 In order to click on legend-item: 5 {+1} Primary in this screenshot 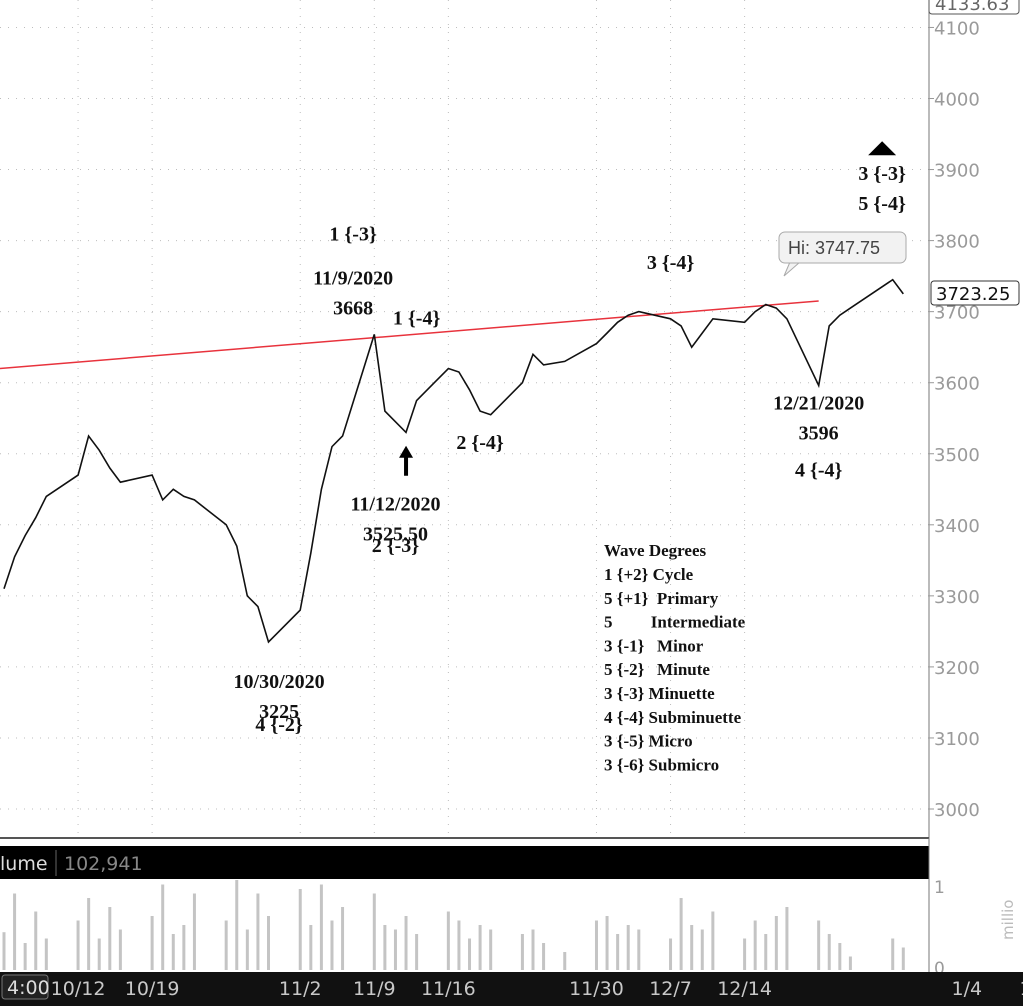, I will do `click(661, 598)`.